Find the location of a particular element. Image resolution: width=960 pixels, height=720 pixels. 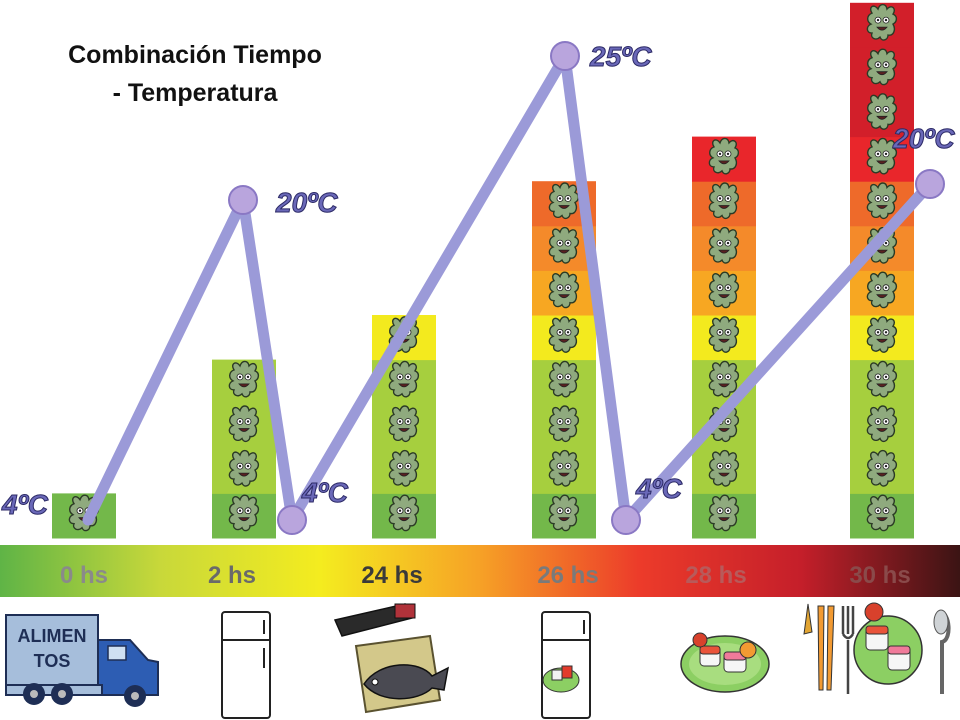

title-line-2: - Temperatura is located at coordinates (195, 93).